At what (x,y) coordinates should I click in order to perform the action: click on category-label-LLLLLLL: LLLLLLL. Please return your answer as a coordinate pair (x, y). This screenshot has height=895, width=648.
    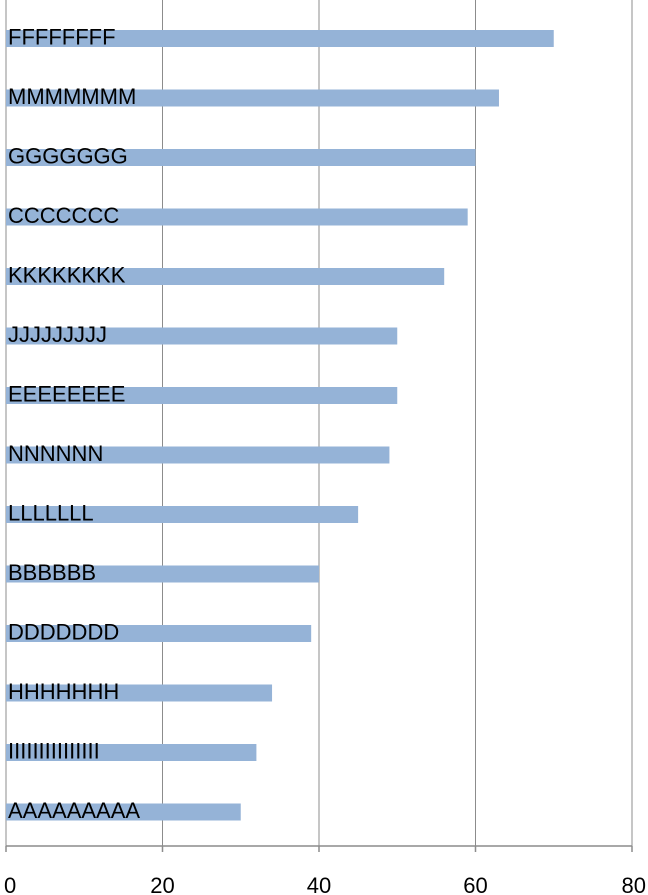
    Looking at the image, I should click on (51, 513).